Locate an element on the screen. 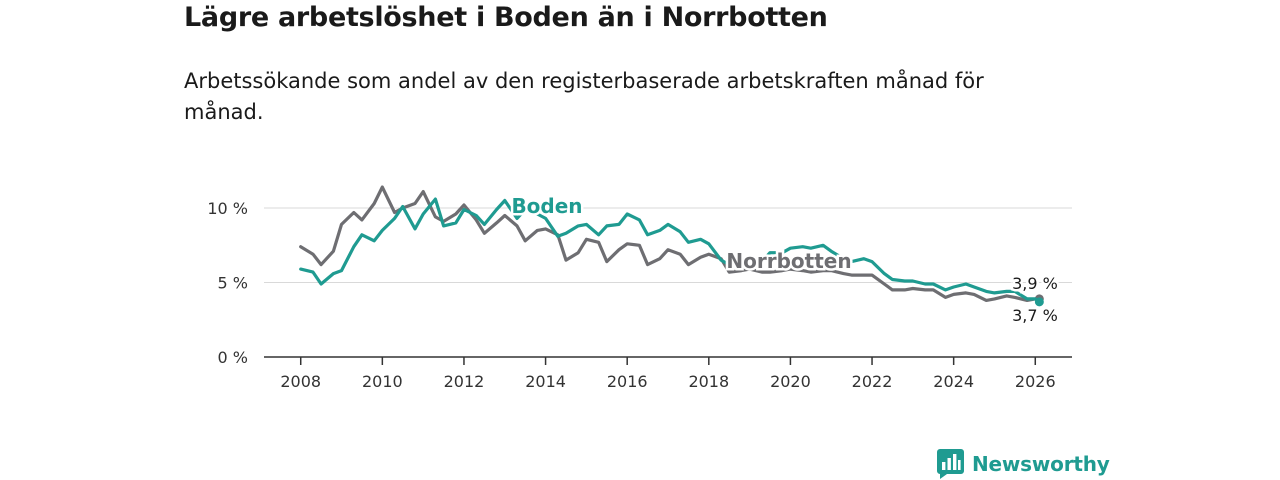 Image resolution: width=1280 pixels, height=480 pixels. x-tick-label-2024: 2024 is located at coordinates (953, 381).